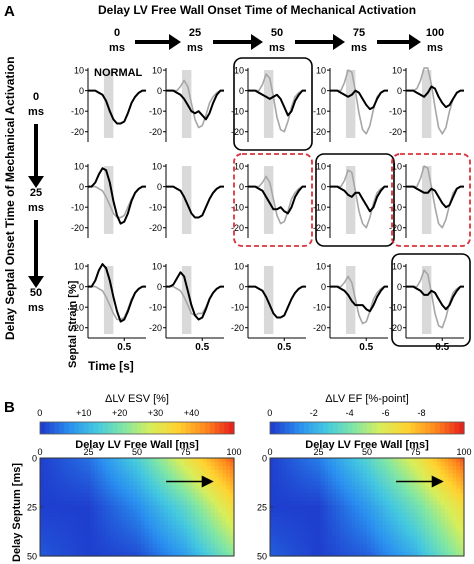 This screenshot has width=474, height=564. What do you see at coordinates (426, 104) in the screenshot?
I see `strain-panel: 100-10-20` at bounding box center [426, 104].